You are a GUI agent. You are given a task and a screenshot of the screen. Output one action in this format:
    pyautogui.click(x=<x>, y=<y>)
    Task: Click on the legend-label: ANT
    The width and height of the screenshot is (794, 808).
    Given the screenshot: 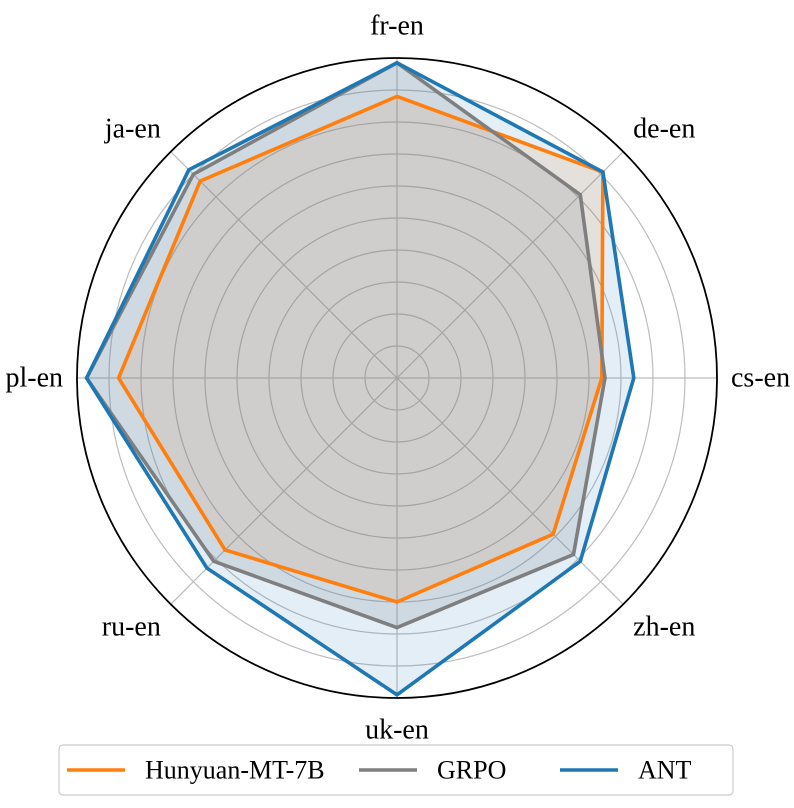 What is the action you would take?
    pyautogui.click(x=665, y=770)
    